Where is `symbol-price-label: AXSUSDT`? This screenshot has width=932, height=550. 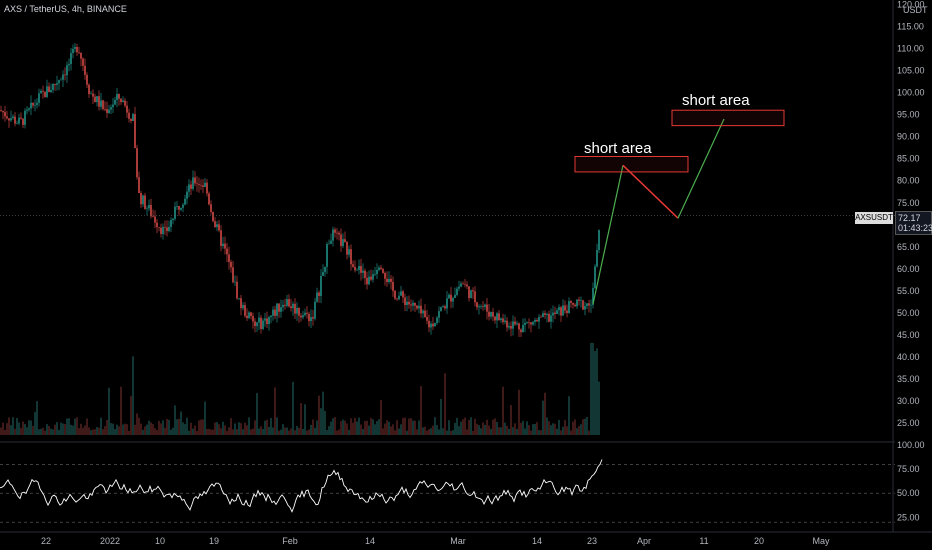
symbol-price-label: AXSUSDT is located at coordinates (874, 218).